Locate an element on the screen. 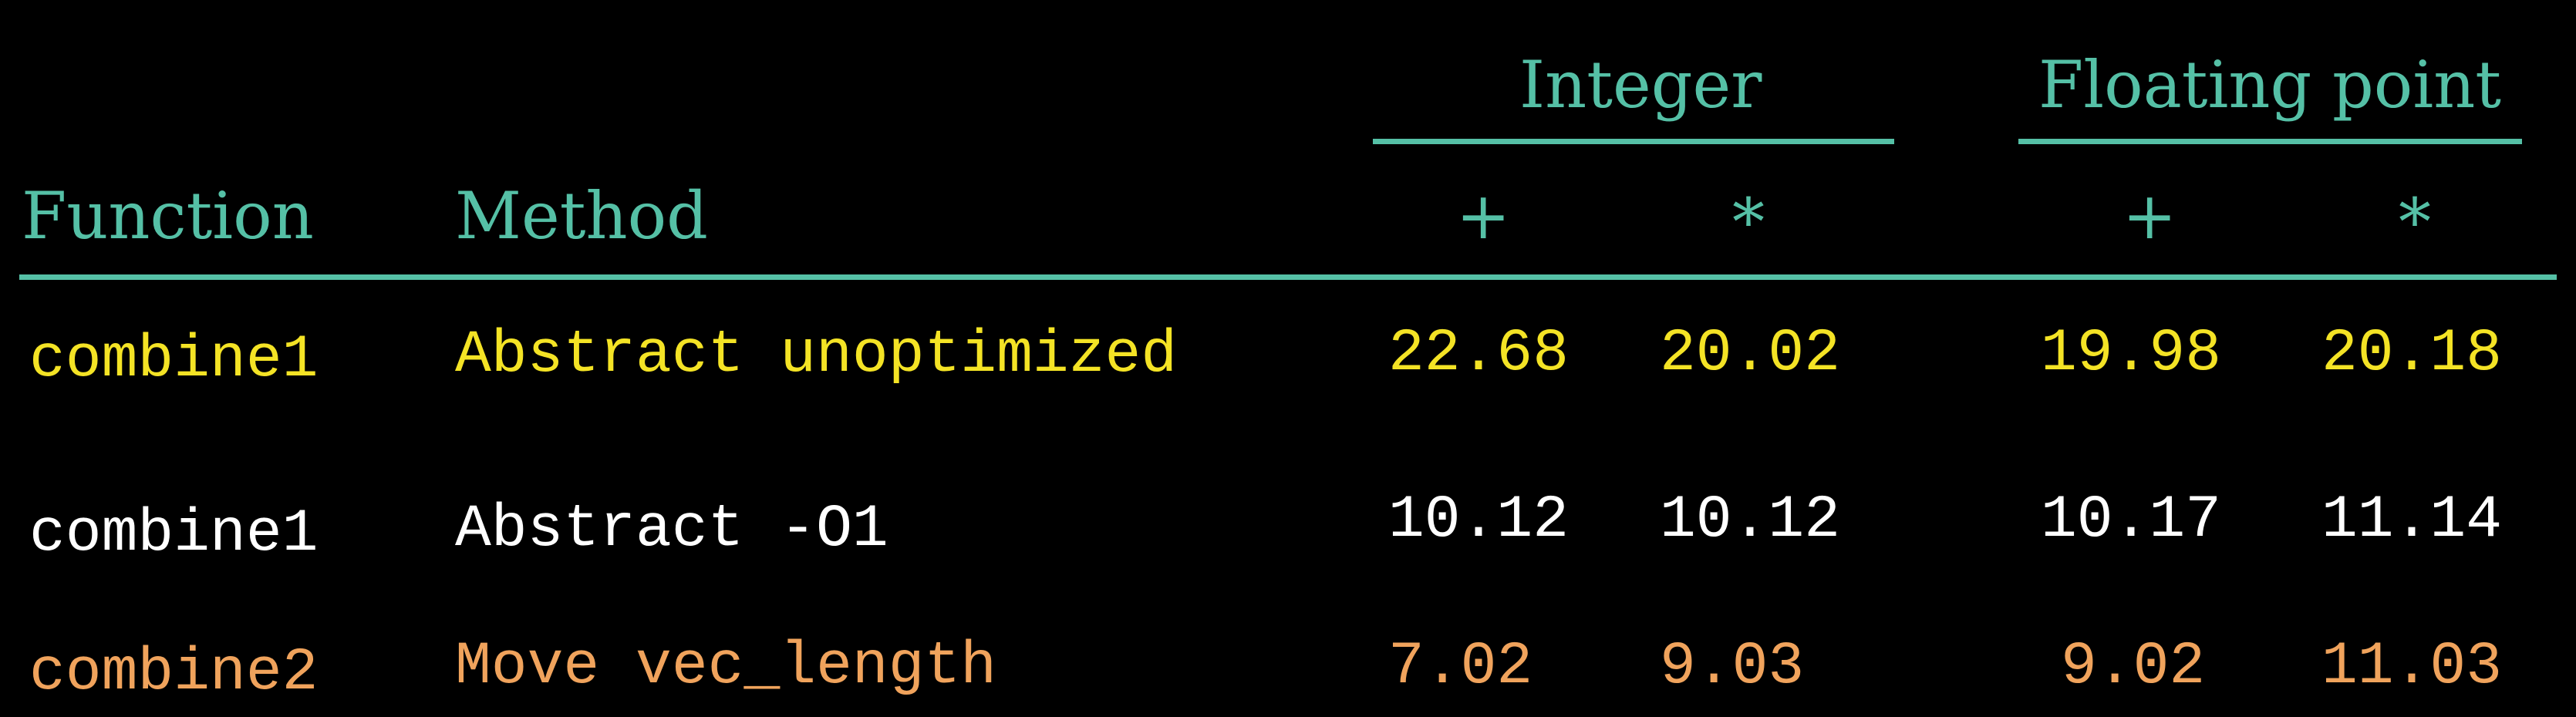 The width and height of the screenshot is (2576, 717). row-fp-mul: 11.03 is located at coordinates (2412, 667).